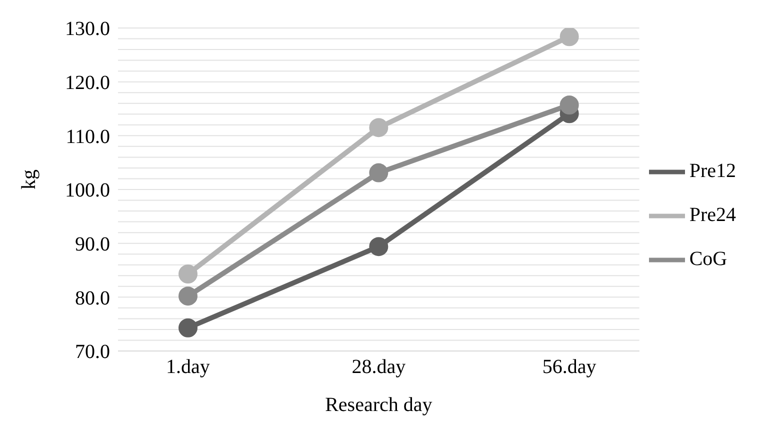  Describe the element at coordinates (92, 352) in the screenshot. I see `y-tick-label: 70.0` at that location.